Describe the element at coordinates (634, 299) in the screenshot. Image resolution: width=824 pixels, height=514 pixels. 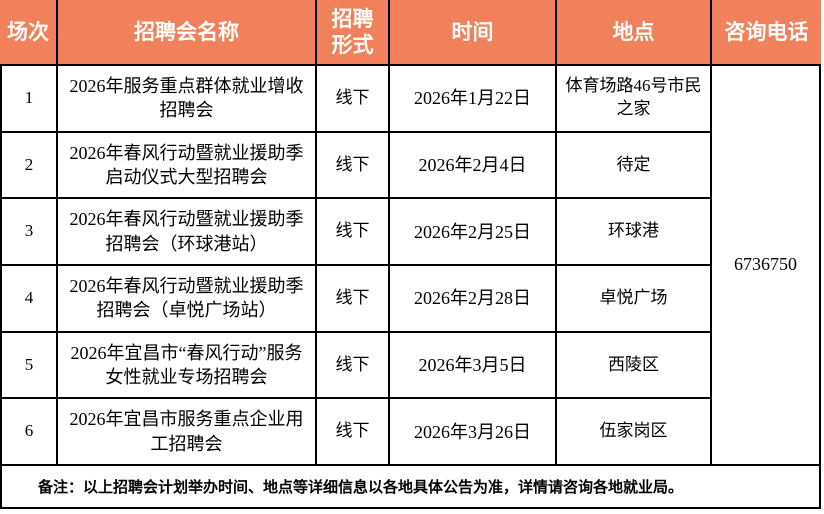
I see `row-4-location: 卓悦广场` at that location.